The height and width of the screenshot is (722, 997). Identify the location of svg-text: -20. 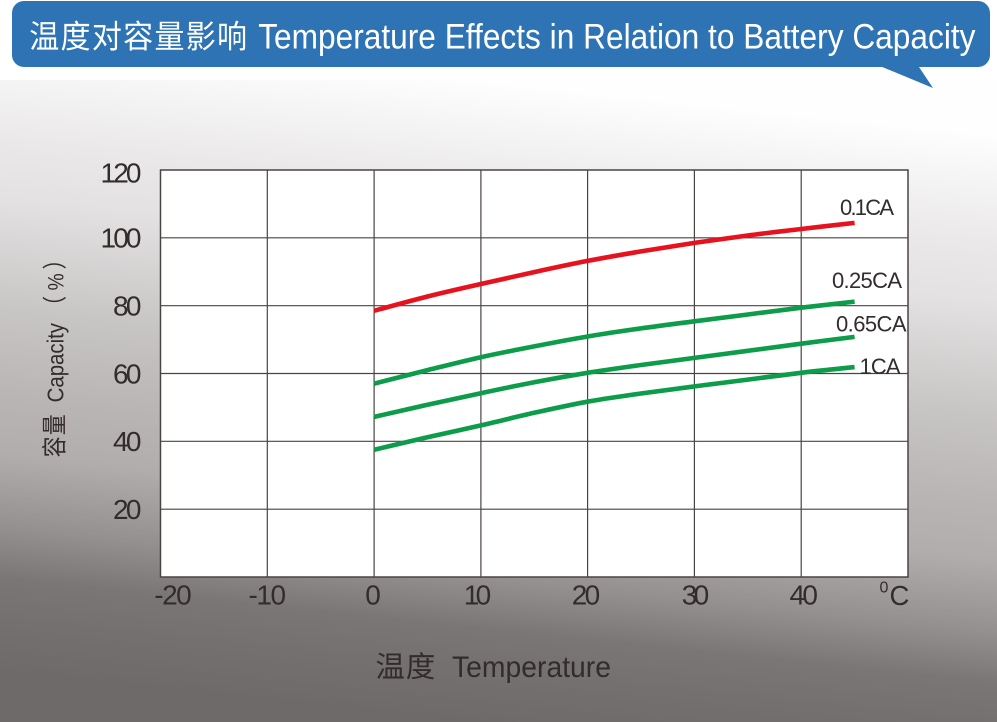
(173, 594).